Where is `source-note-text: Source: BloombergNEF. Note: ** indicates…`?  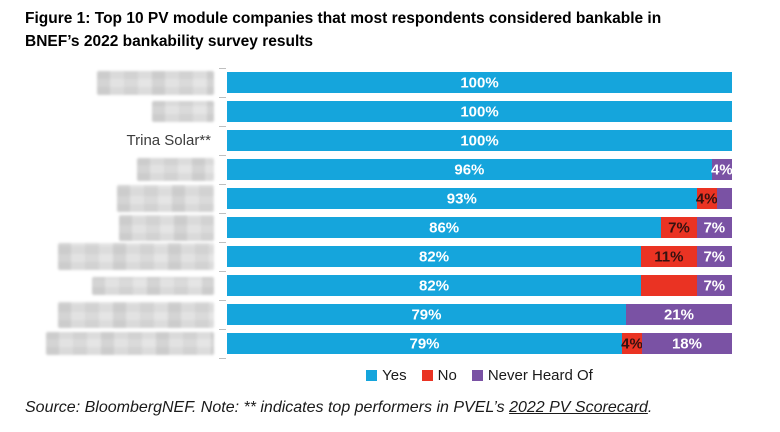 source-note-text: Source: BloombergNEF. Note: ** indicates… is located at coordinates (267, 407).